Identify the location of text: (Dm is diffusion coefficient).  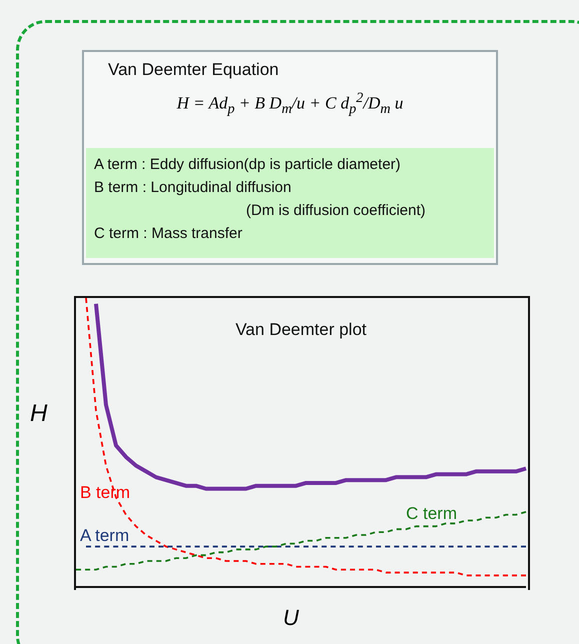
(336, 210).